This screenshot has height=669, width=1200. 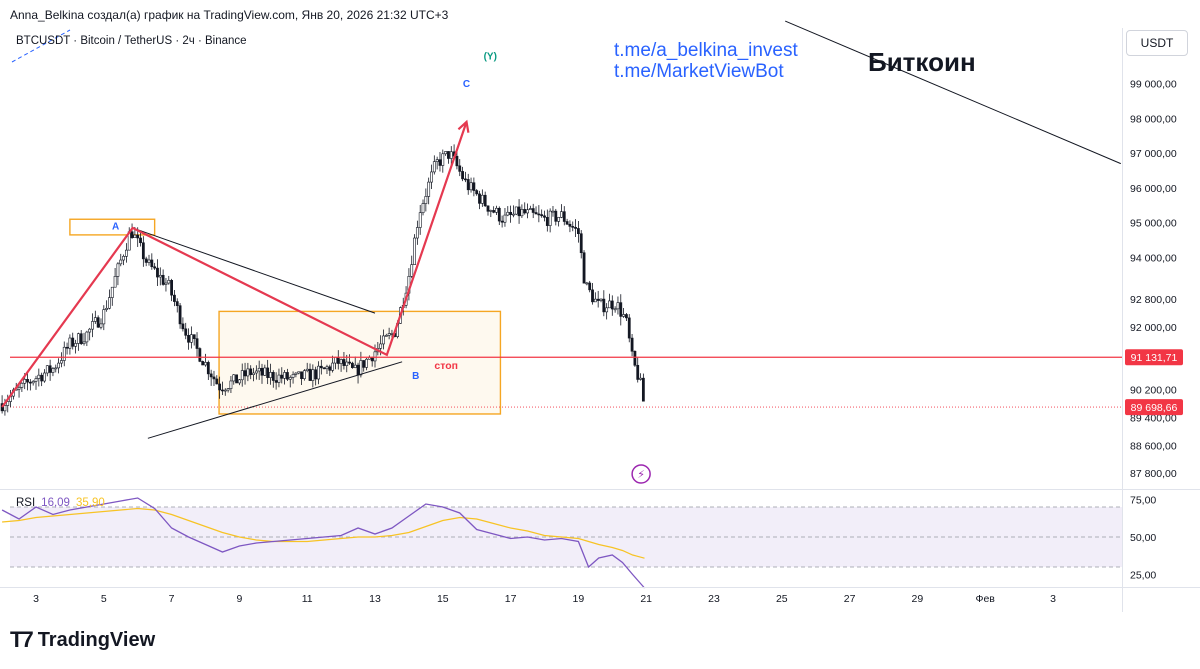 What do you see at coordinates (36, 599) in the screenshot?
I see `time-tick-label: 3` at bounding box center [36, 599].